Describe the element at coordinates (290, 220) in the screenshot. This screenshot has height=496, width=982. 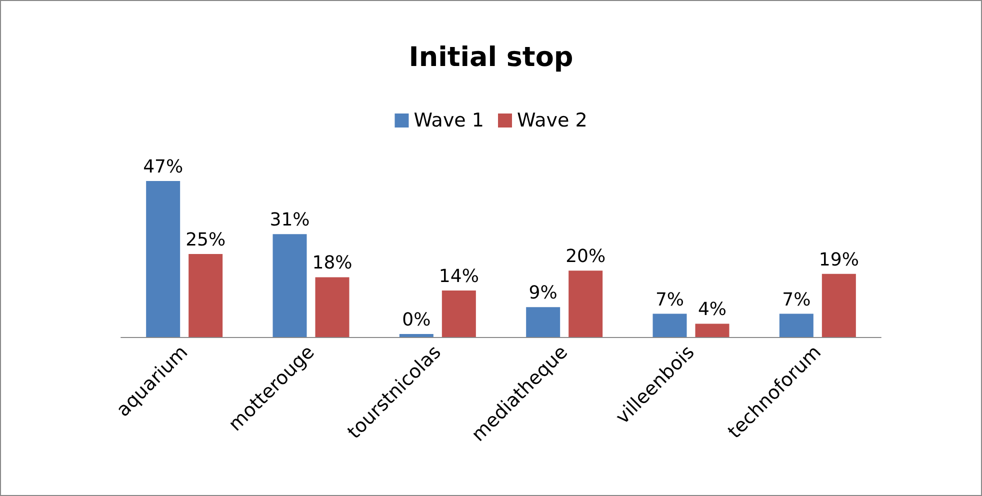
I see `data-label: 31%` at that location.